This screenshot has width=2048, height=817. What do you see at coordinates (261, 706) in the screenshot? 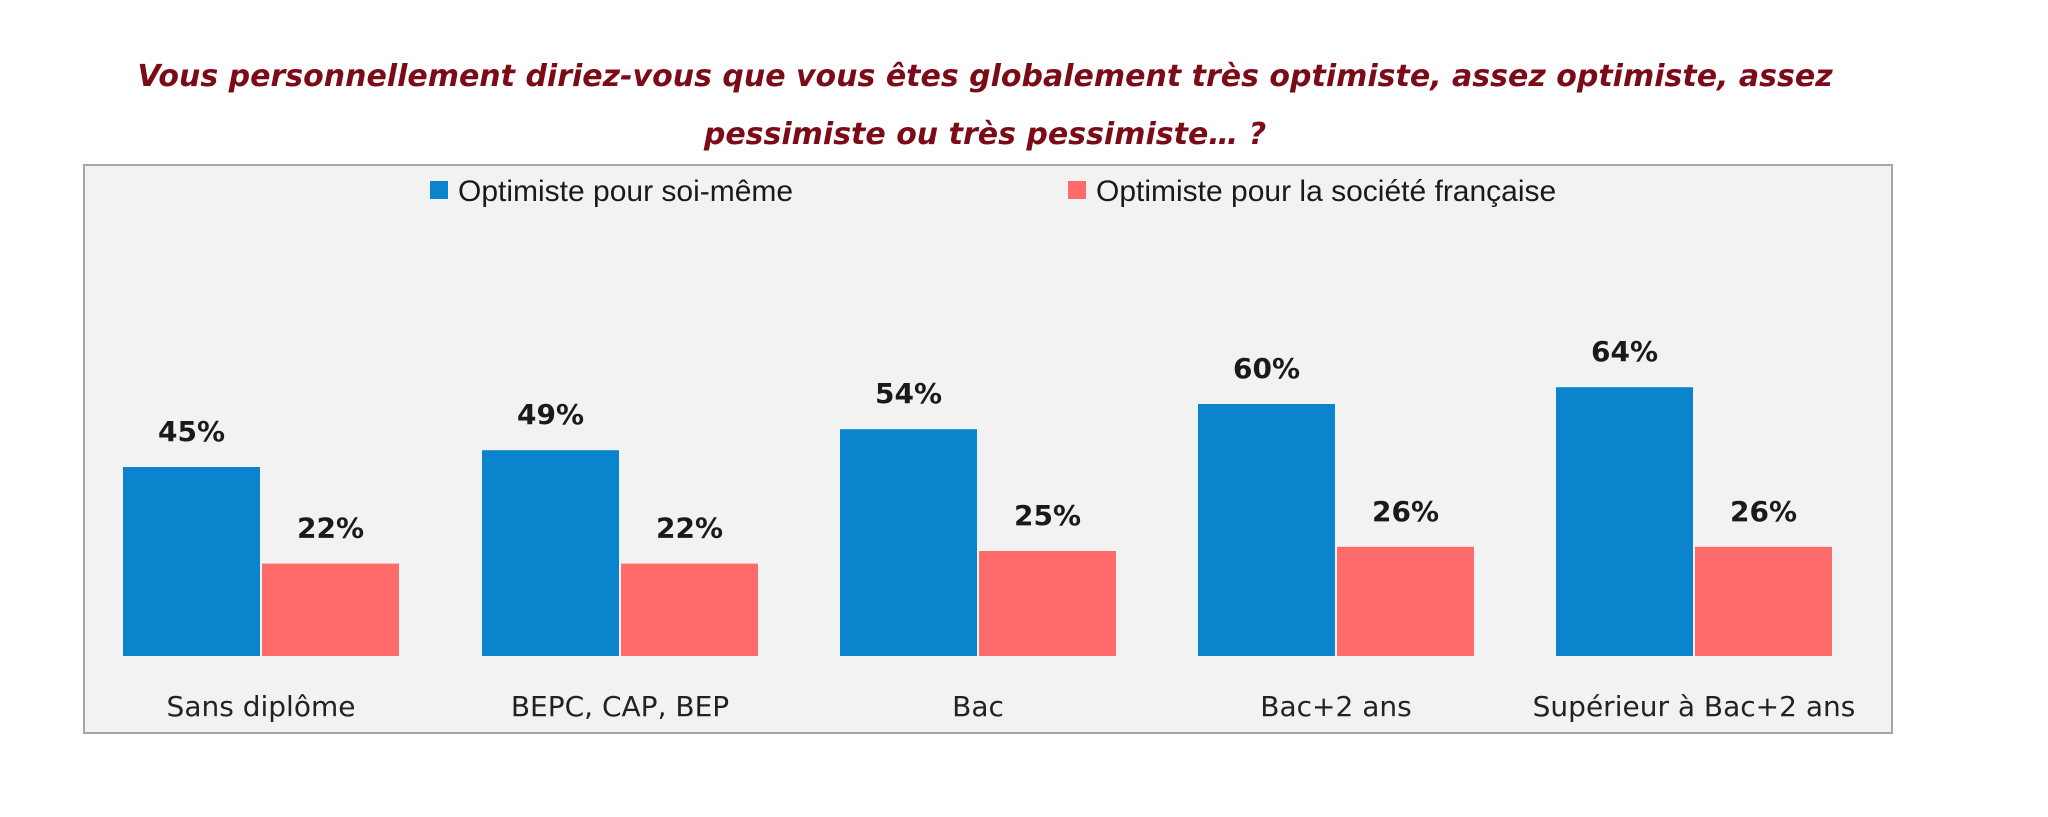
I see `category-label: Sans diplôme` at bounding box center [261, 706].